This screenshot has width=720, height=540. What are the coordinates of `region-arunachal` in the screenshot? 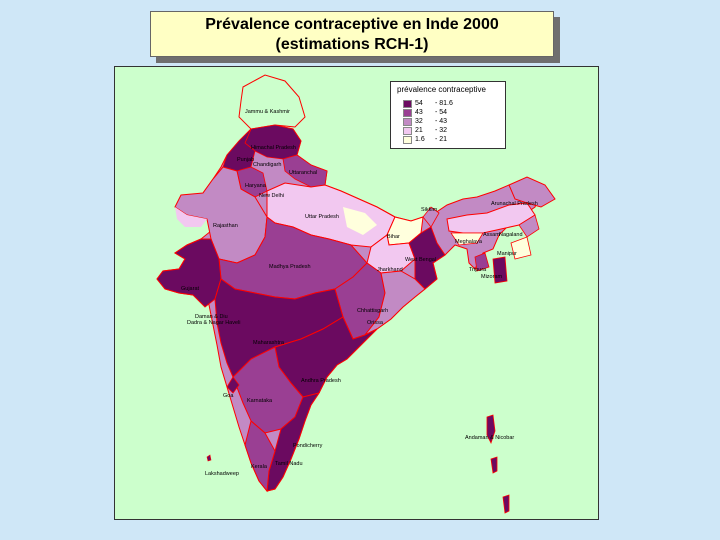 It's located at (532, 192).